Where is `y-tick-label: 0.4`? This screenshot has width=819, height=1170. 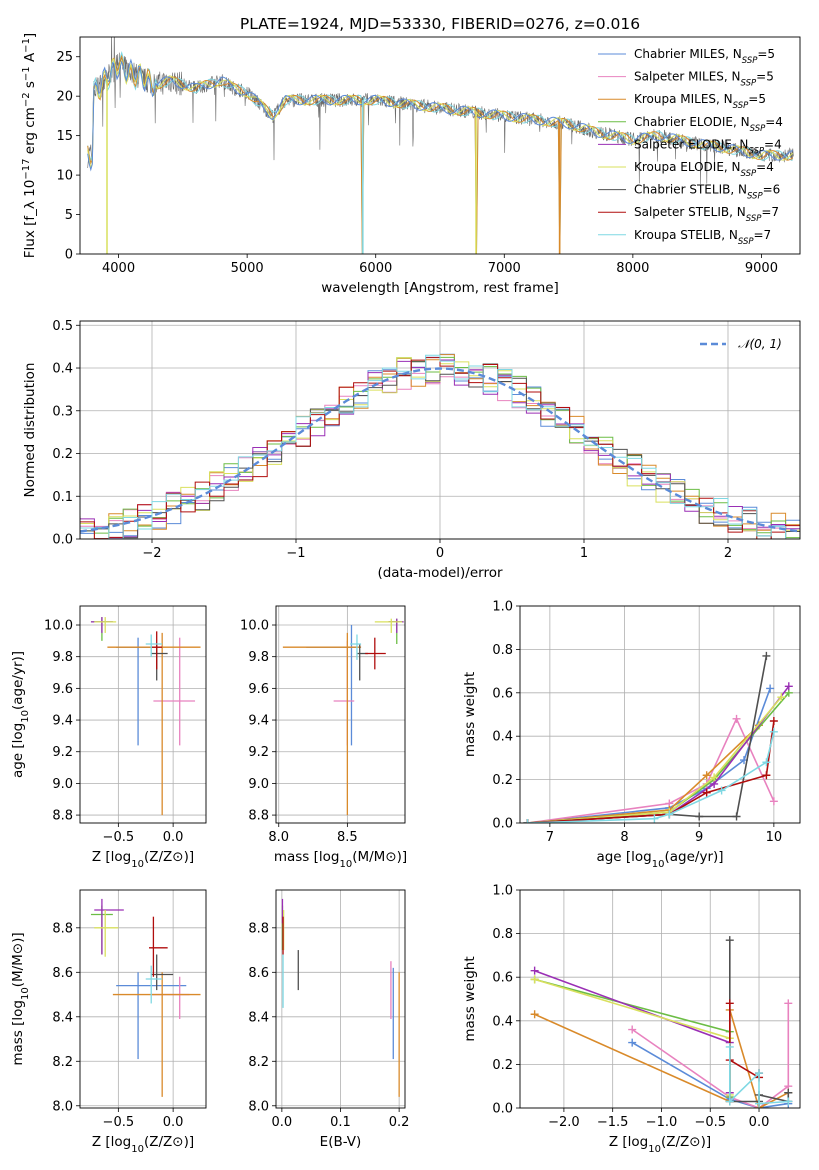 y-tick-label: 0.4 is located at coordinates (502, 737).